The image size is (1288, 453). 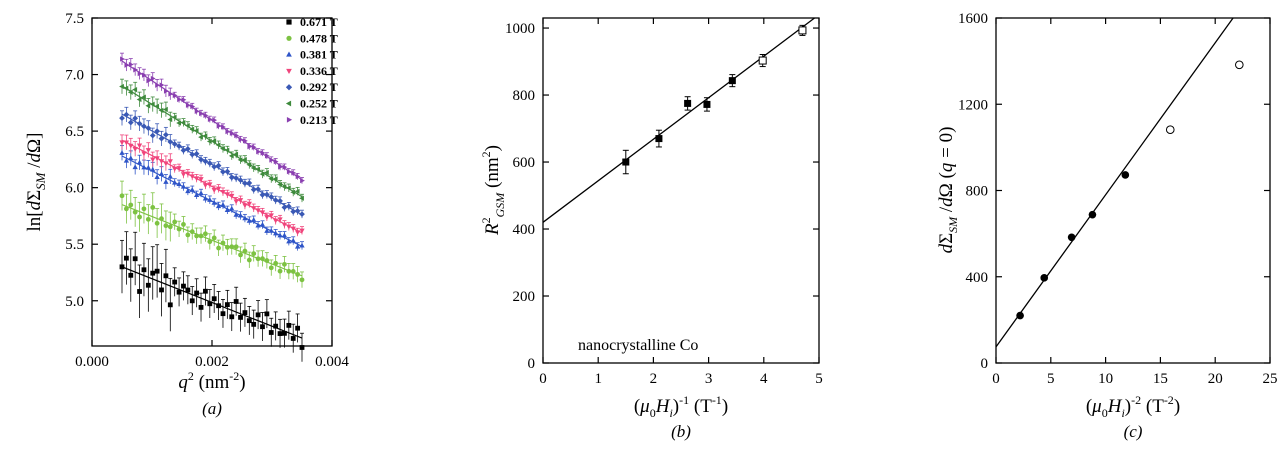 What do you see at coordinates (977, 278) in the screenshot?
I see `y-tick-label-c: 400` at bounding box center [977, 278].